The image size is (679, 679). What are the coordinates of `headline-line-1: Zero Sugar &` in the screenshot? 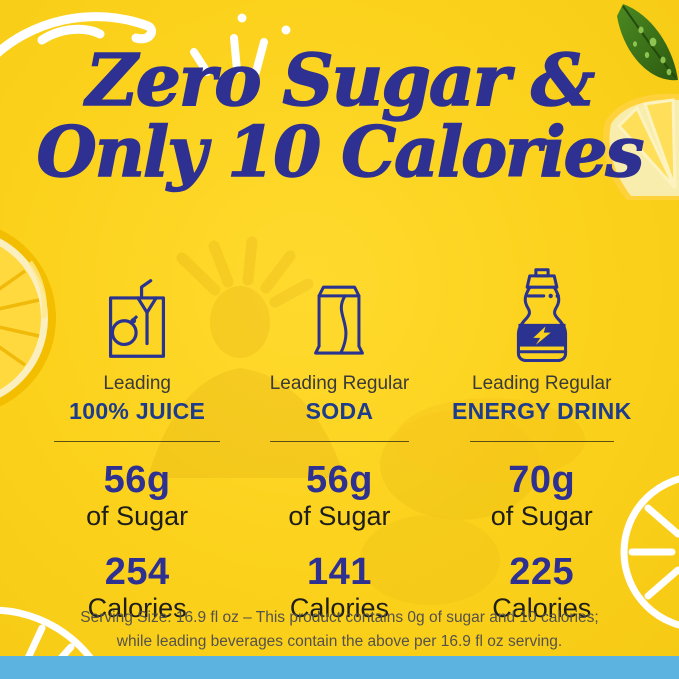 It's located at (340, 80).